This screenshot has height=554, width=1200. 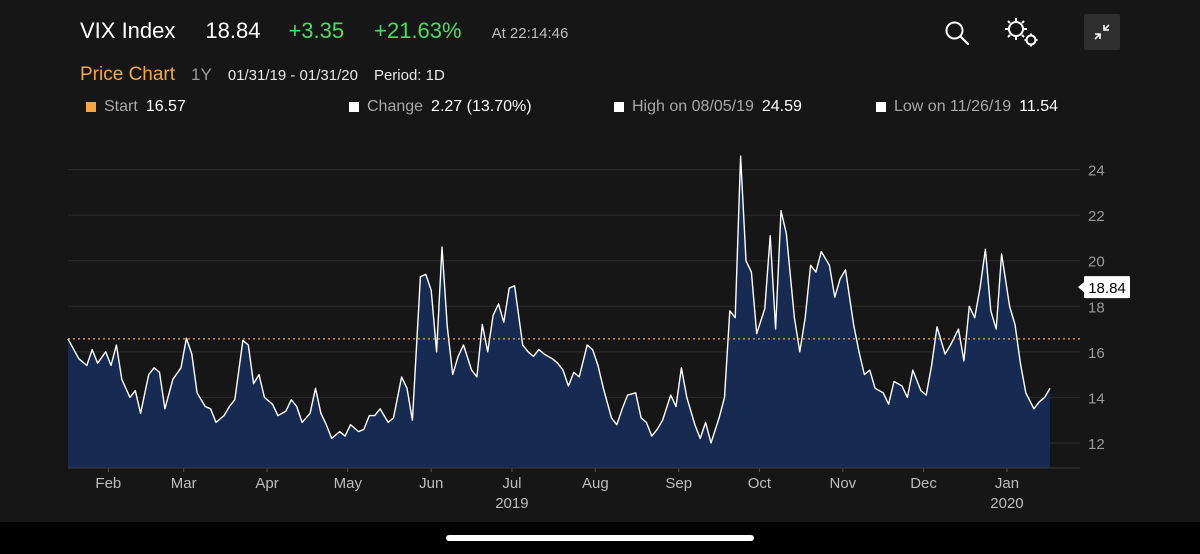 I want to click on x-tick-label: Nov, so click(x=842, y=483).